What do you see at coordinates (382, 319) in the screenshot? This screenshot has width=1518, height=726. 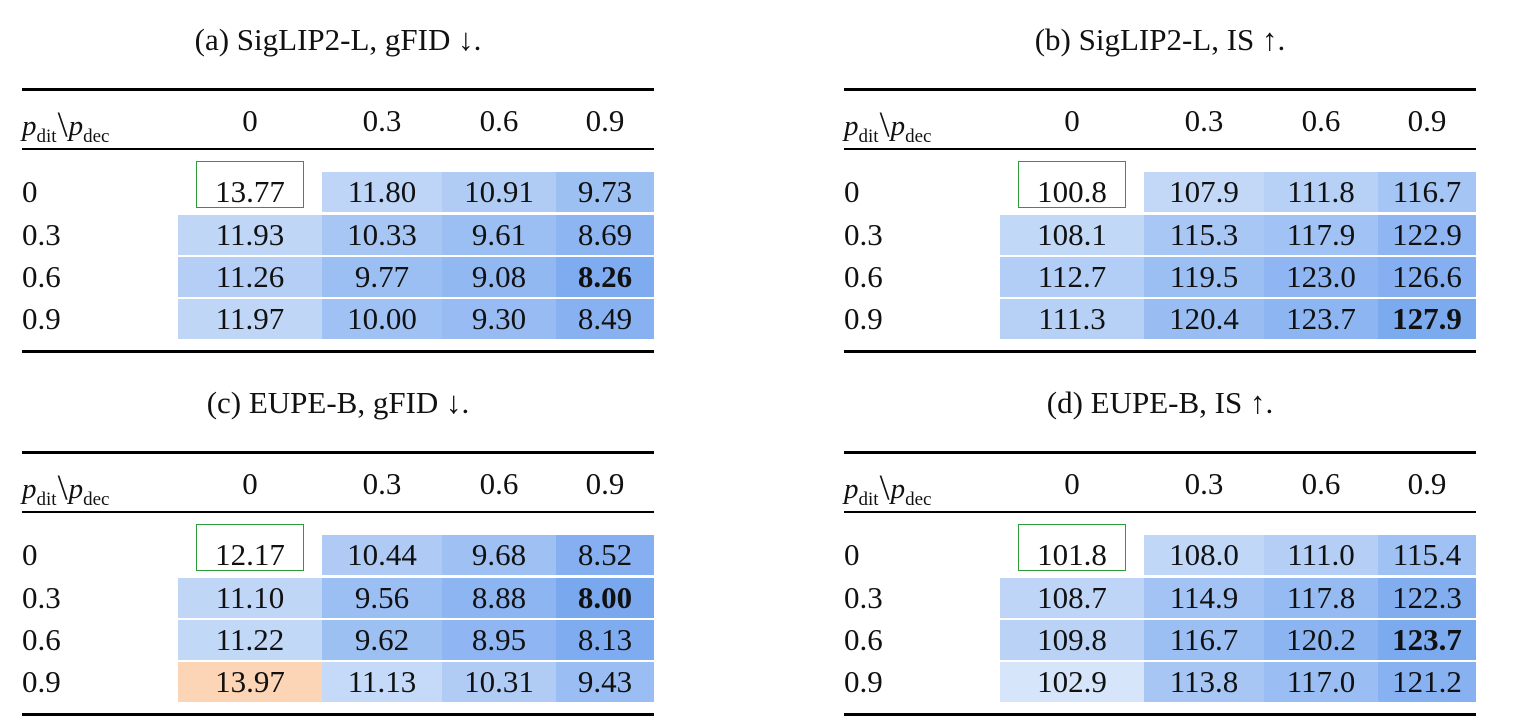 I see `table-cell: 10.00` at bounding box center [382, 319].